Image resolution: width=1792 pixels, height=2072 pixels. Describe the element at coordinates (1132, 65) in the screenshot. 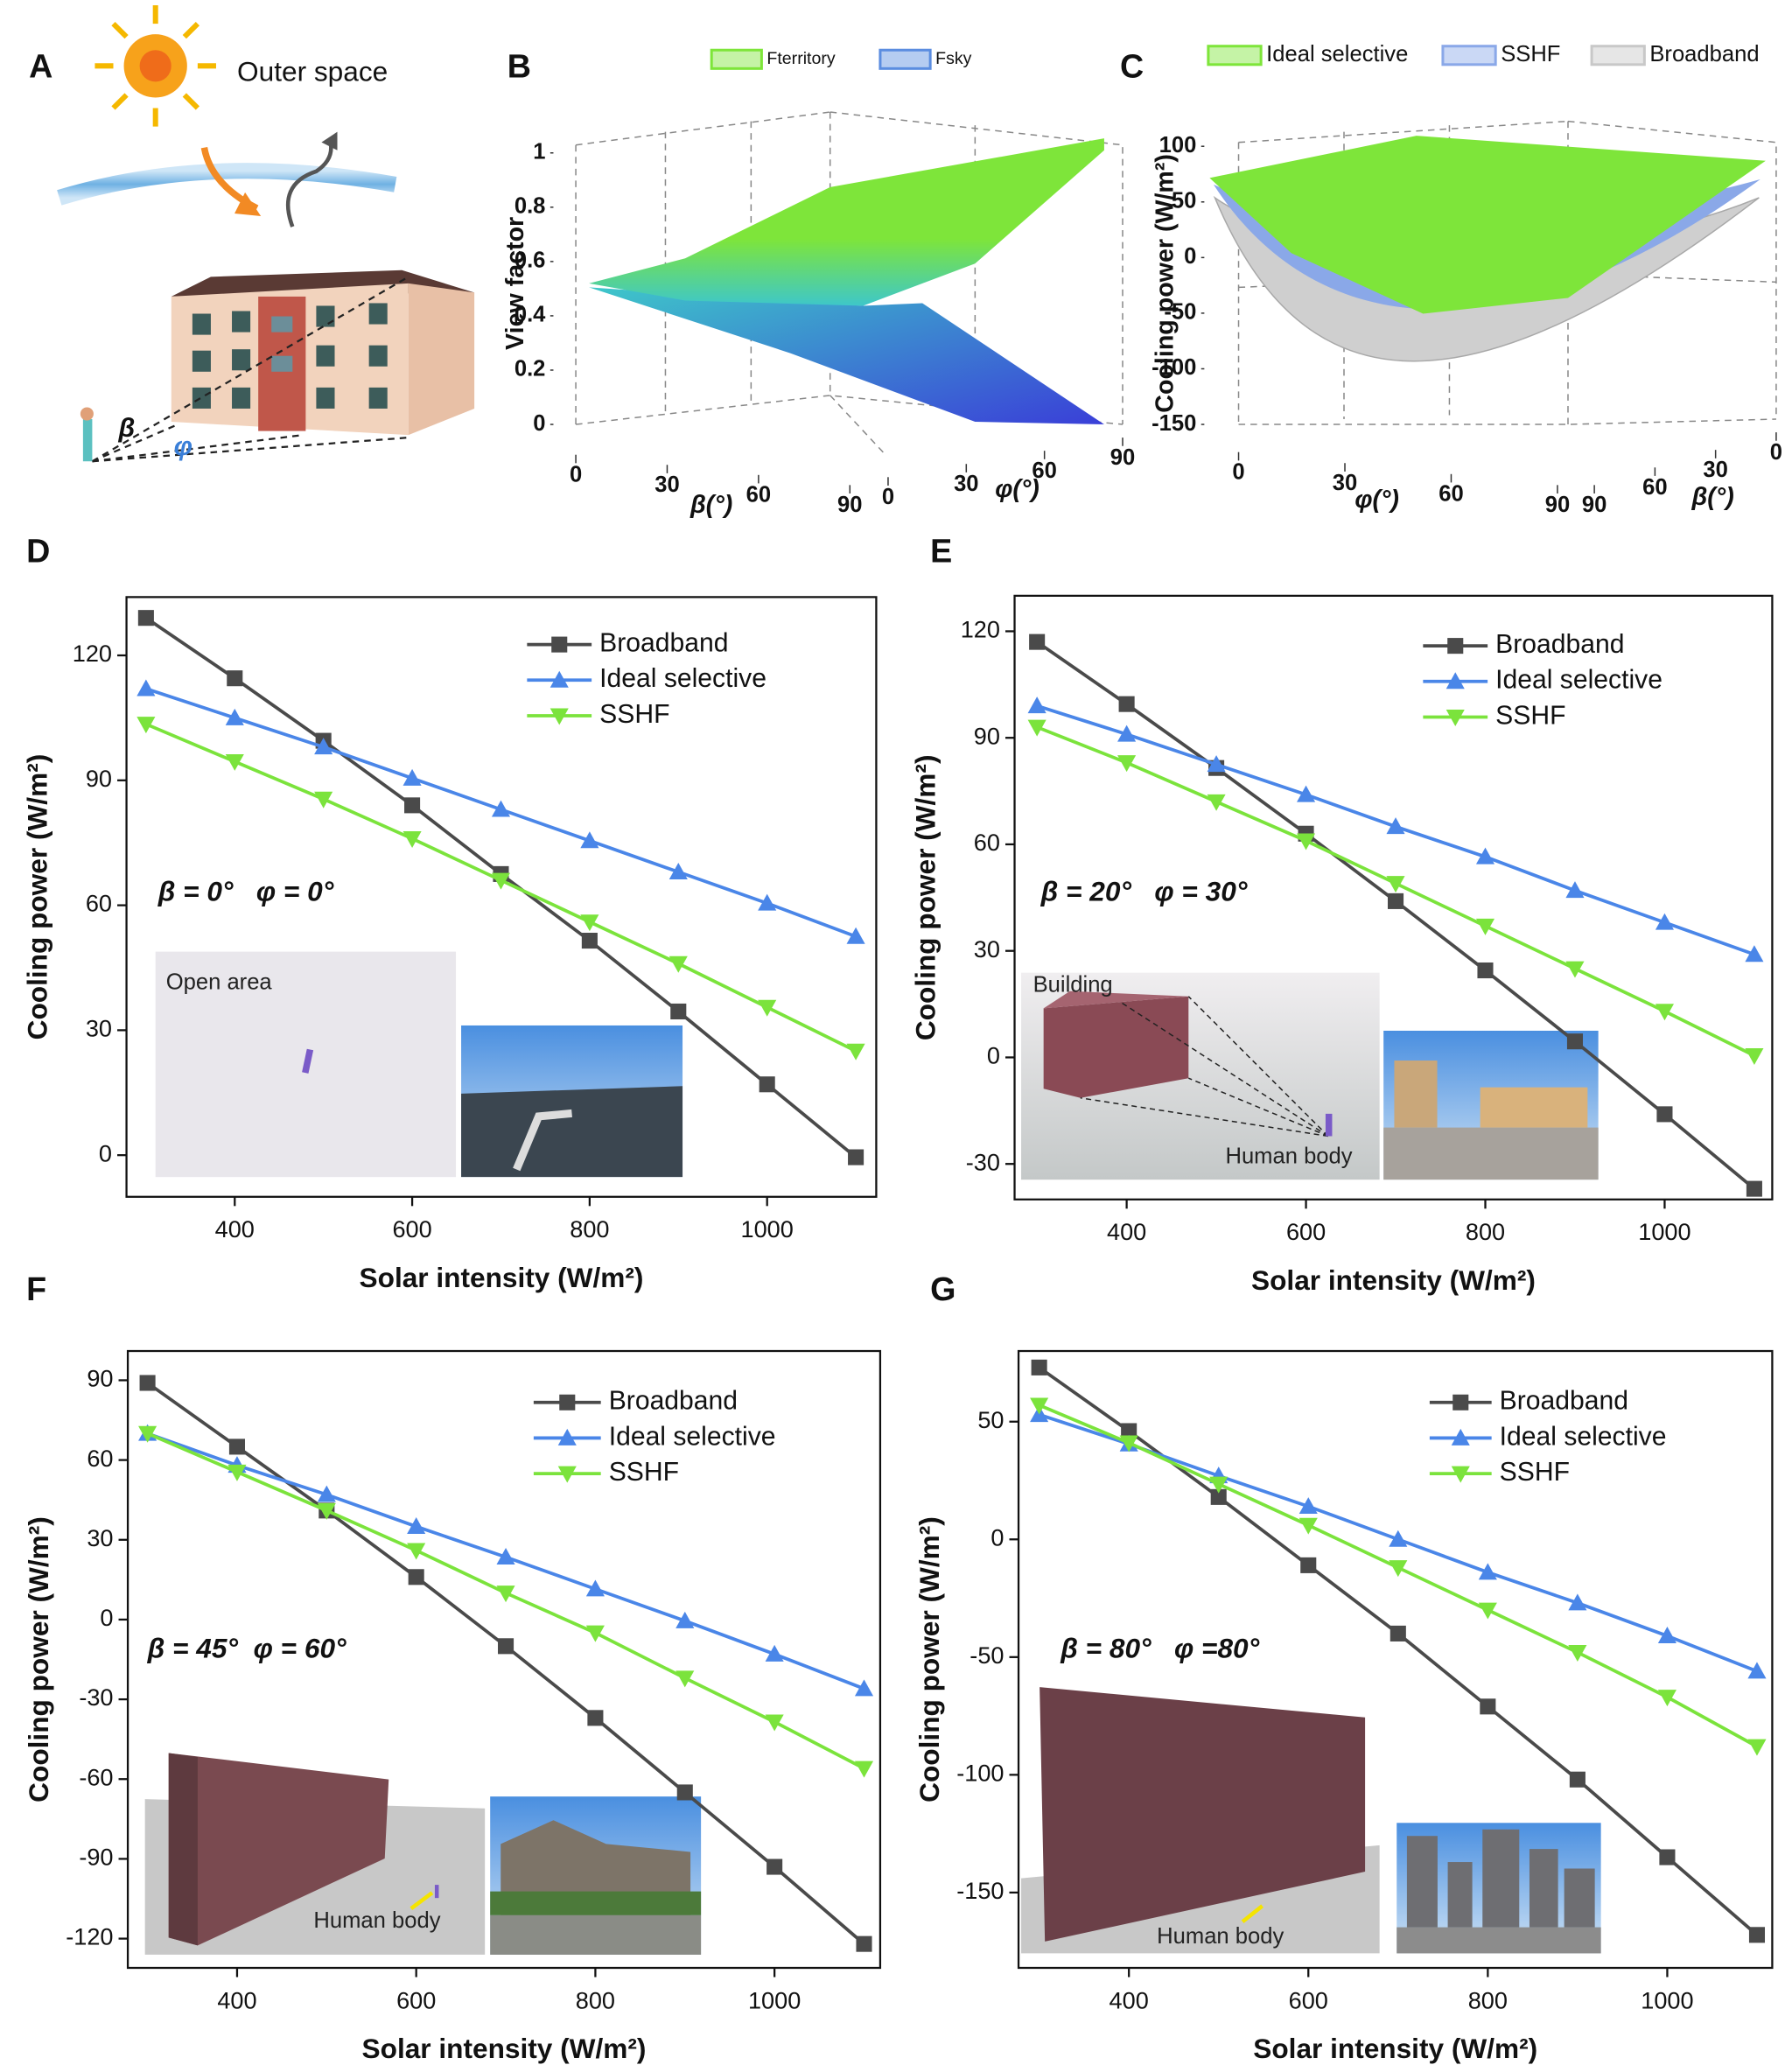

I see `panel-label: C` at that location.